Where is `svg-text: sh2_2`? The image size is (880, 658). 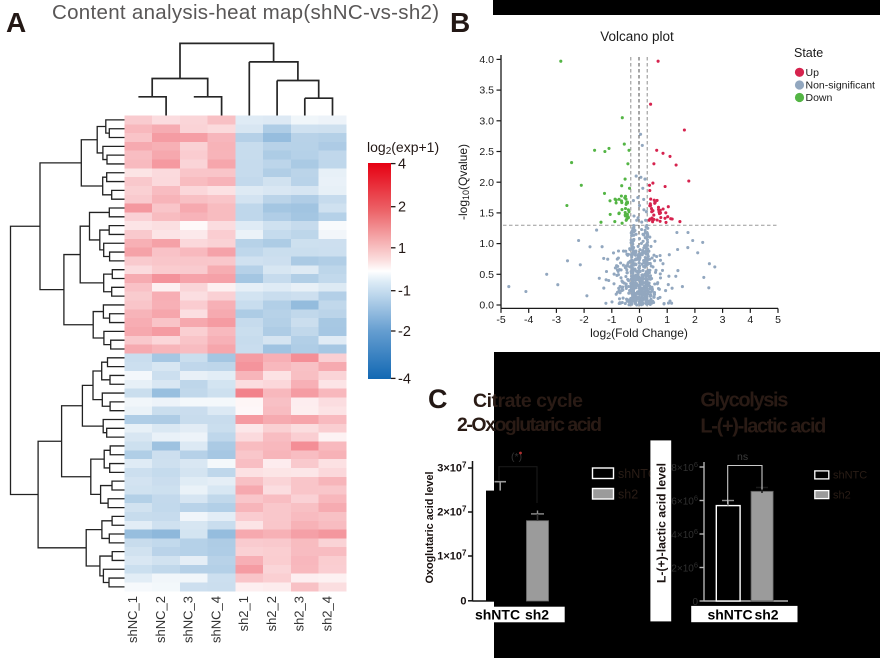
svg-text: sh2_2 is located at coordinates (271, 613).